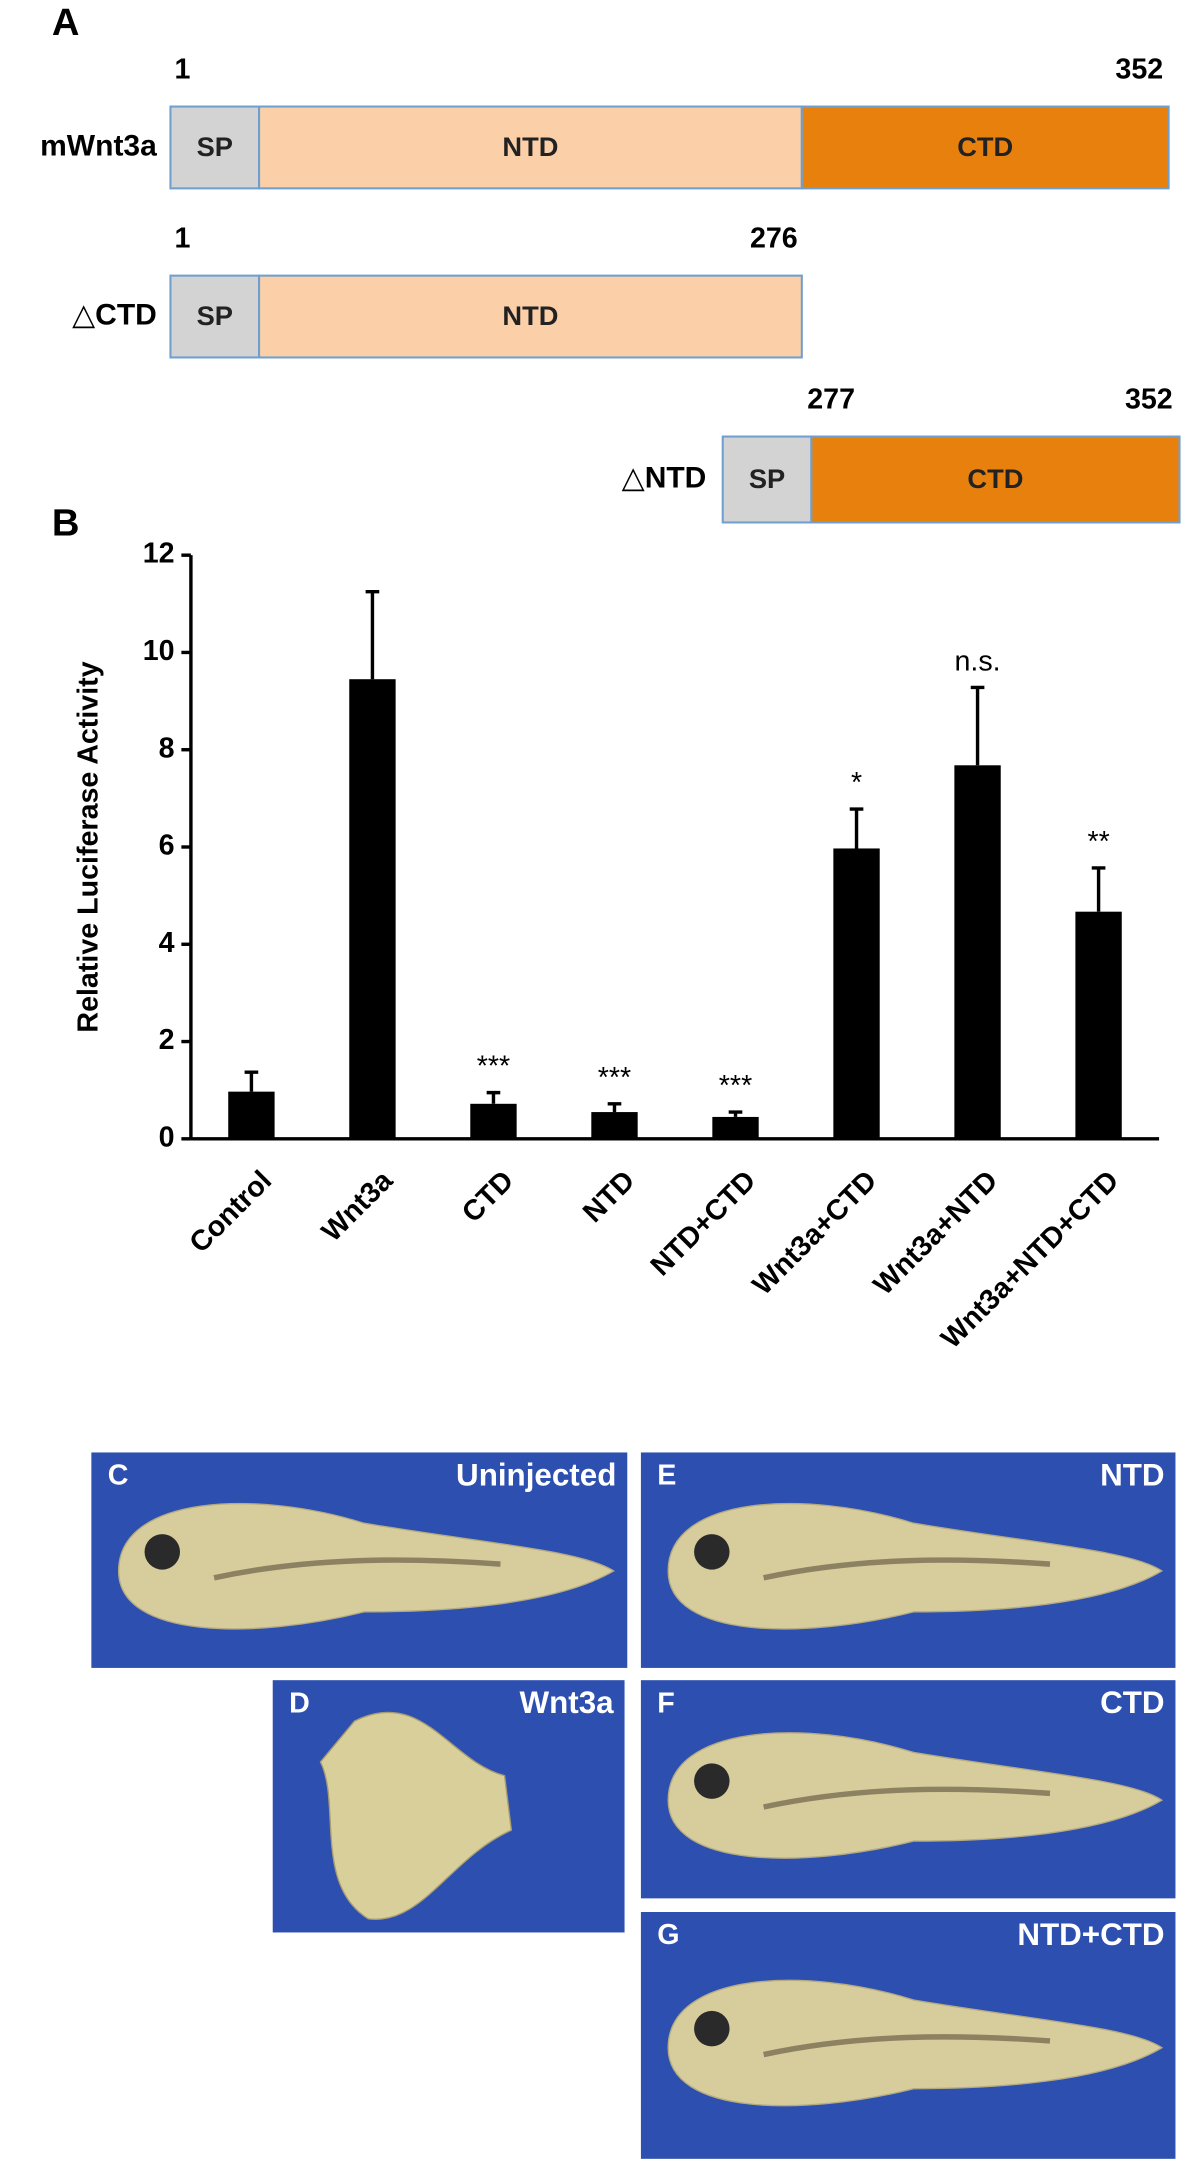 Image resolution: width=1200 pixels, height=2159 pixels. I want to click on significance: *, so click(856, 783).